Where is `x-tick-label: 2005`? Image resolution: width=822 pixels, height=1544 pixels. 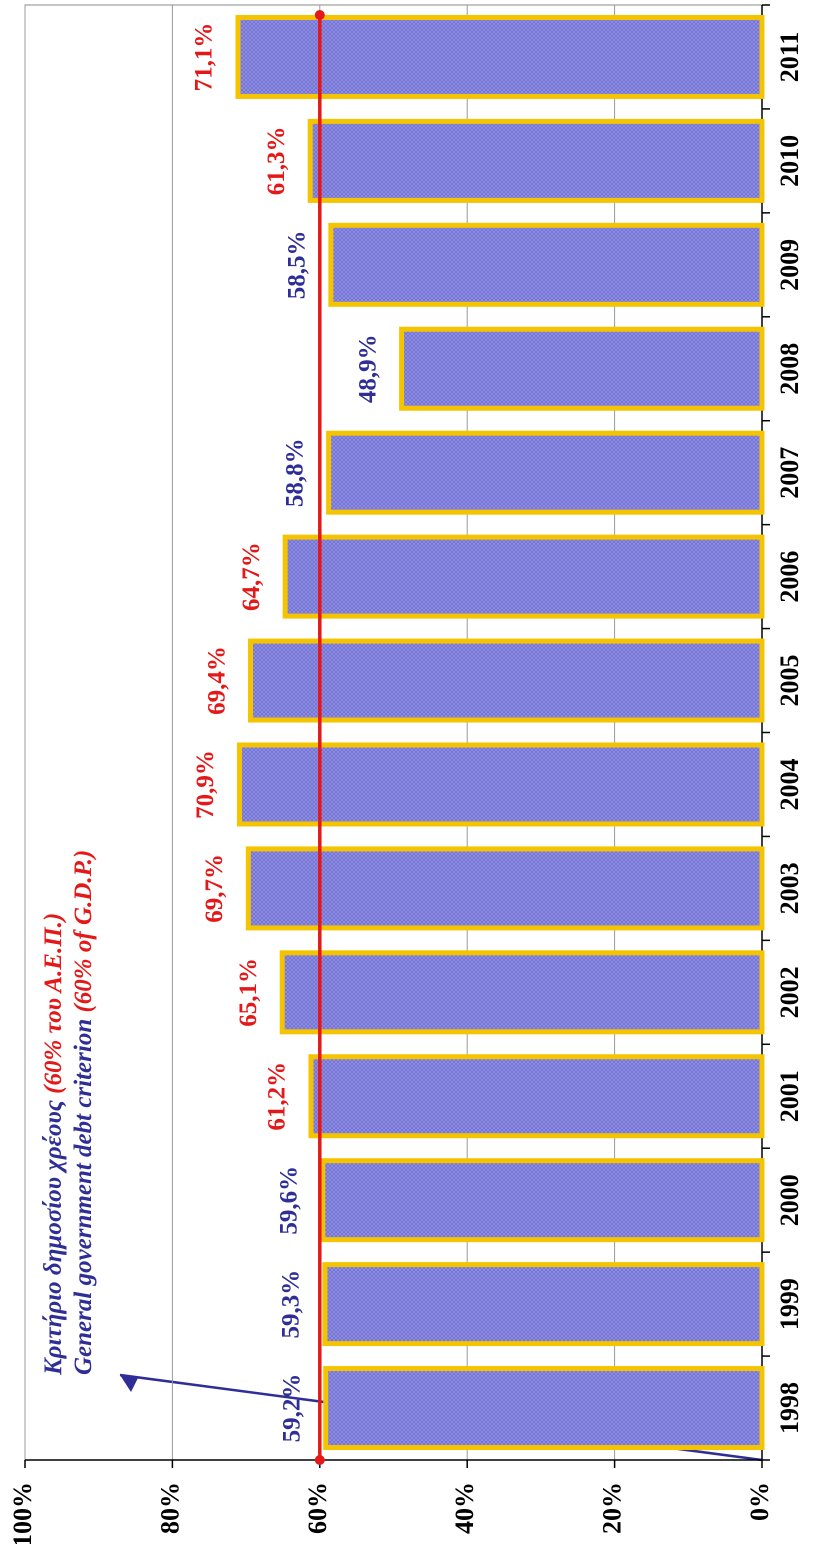
x-tick-label: 2005 is located at coordinates (789, 681).